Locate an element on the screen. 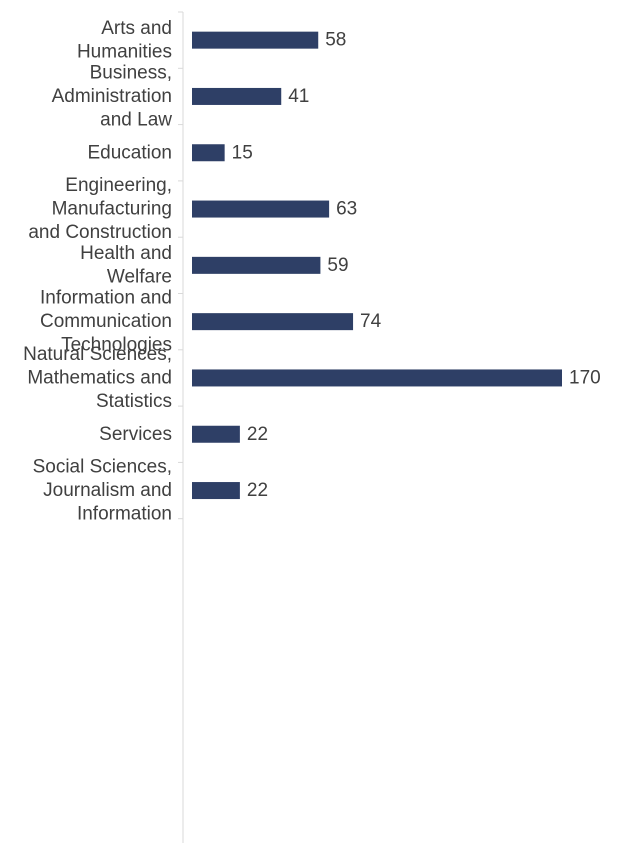  category-label: Services is located at coordinates (135, 434).